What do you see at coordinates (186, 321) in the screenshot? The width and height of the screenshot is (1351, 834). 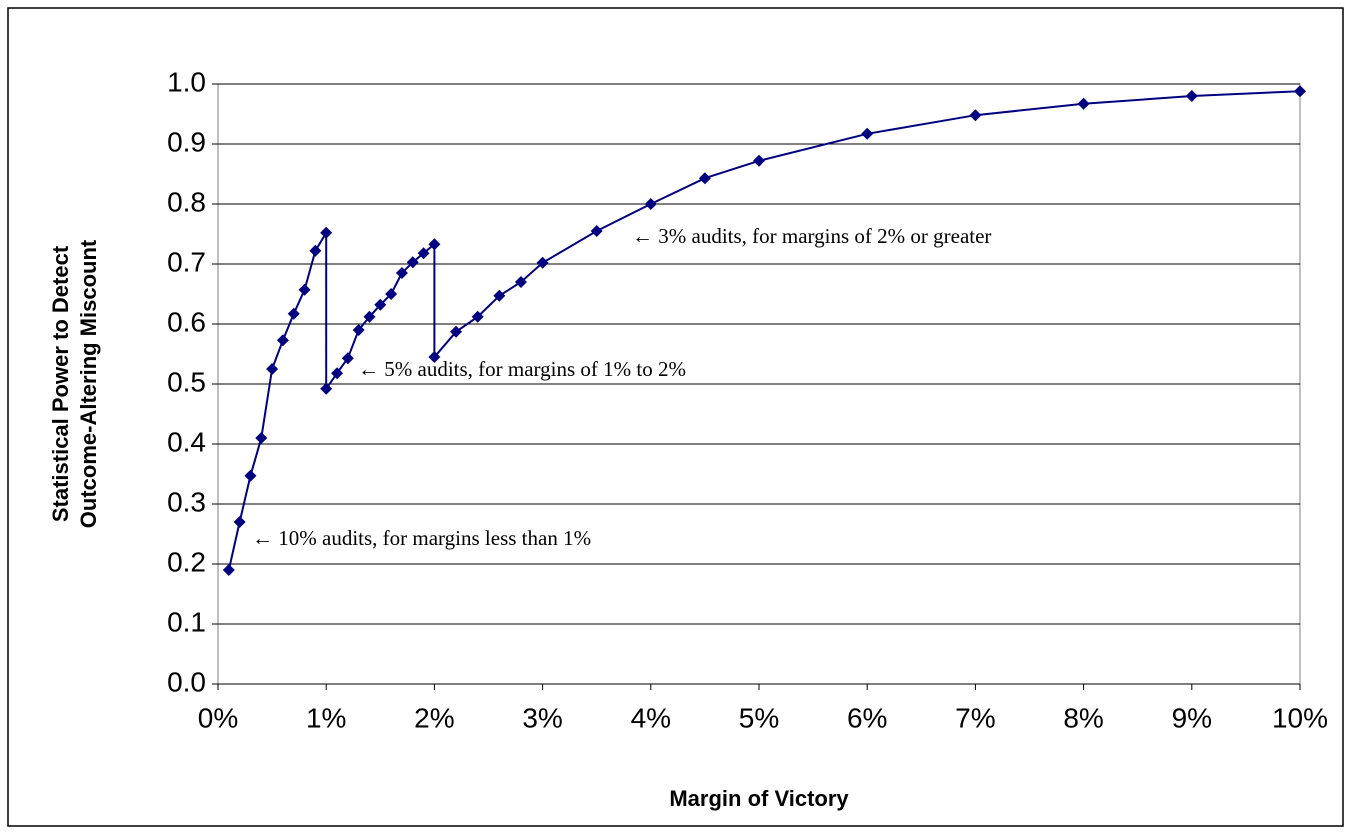 I see `y-tick-label: 0.6` at bounding box center [186, 321].